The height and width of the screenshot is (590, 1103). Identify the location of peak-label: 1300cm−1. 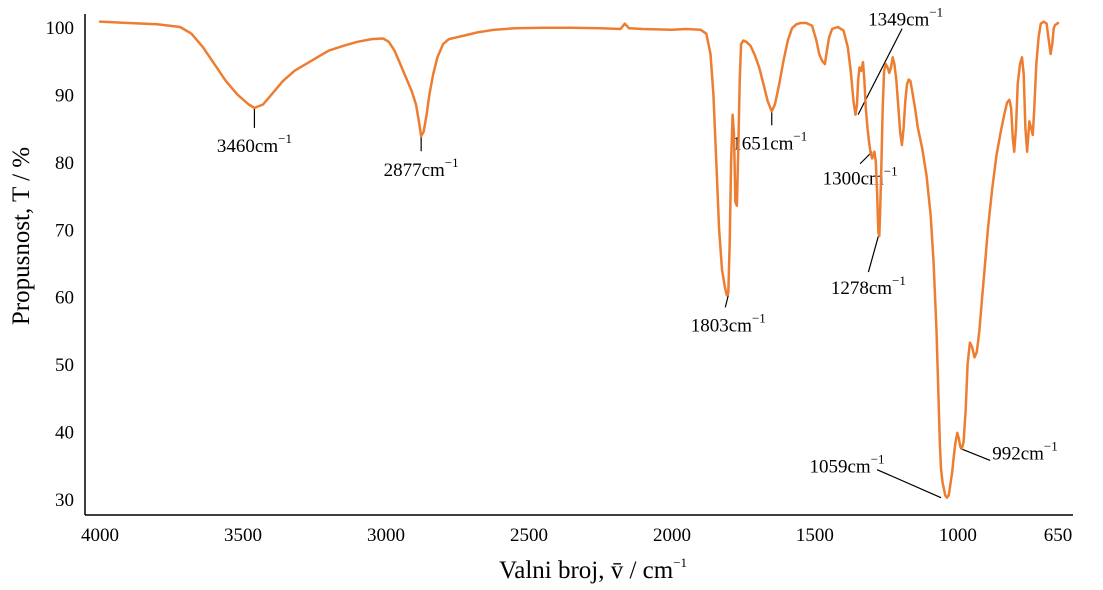
(860, 177).